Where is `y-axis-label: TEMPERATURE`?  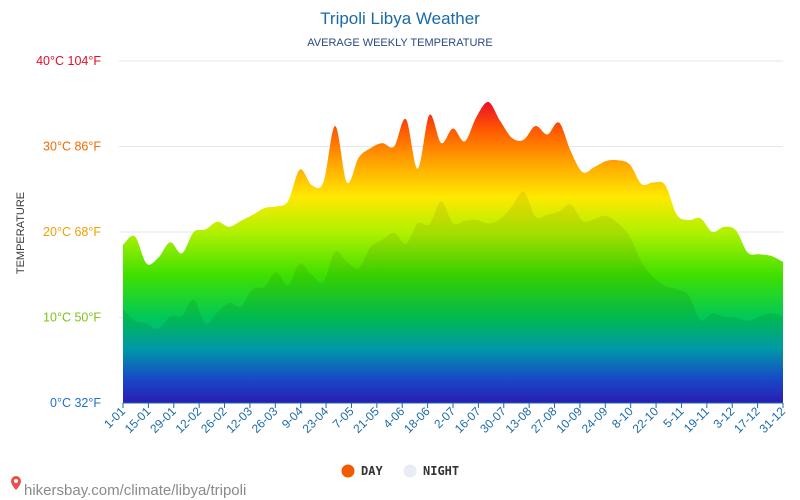 y-axis-label: TEMPERATURE is located at coordinates (21, 233).